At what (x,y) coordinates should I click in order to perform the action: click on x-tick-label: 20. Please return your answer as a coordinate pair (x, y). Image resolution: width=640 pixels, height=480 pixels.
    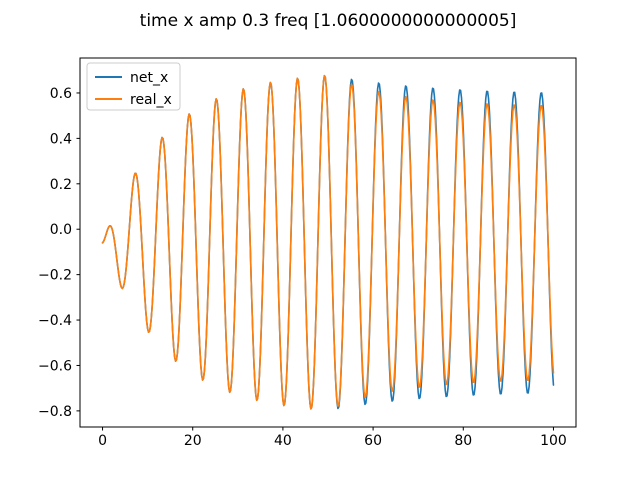
    Looking at the image, I should click on (193, 441).